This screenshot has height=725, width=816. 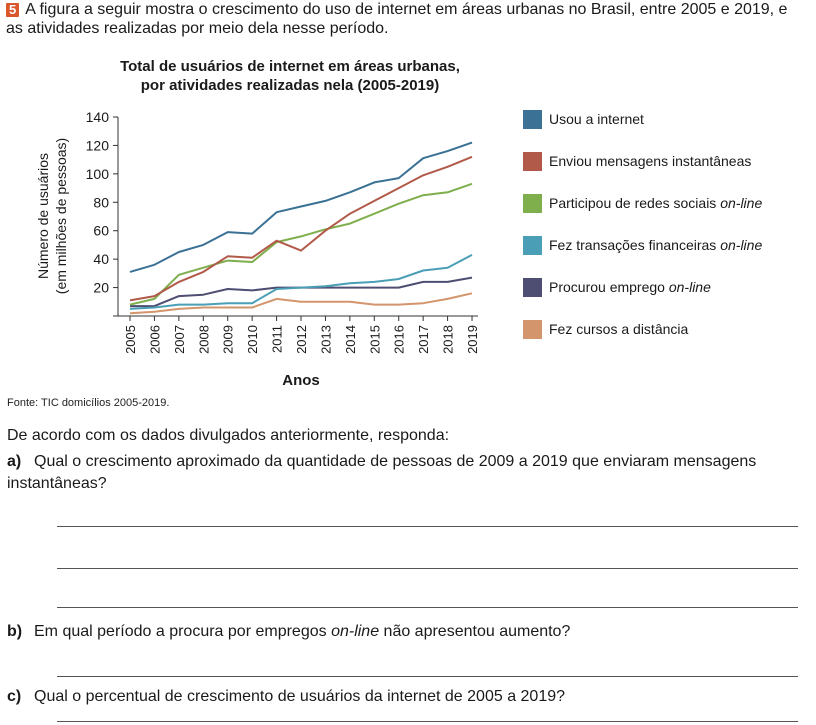 I want to click on legend-label-text: Participou de redes sociais, so click(x=635, y=203).